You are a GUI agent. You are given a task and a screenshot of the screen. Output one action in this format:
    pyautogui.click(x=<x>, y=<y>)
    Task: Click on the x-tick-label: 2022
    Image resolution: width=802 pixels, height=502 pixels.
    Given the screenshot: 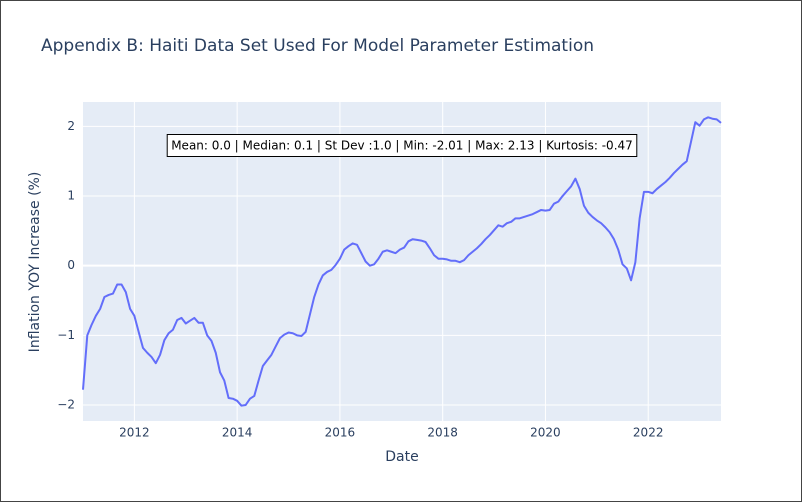 What is the action you would take?
    pyautogui.click(x=648, y=433)
    